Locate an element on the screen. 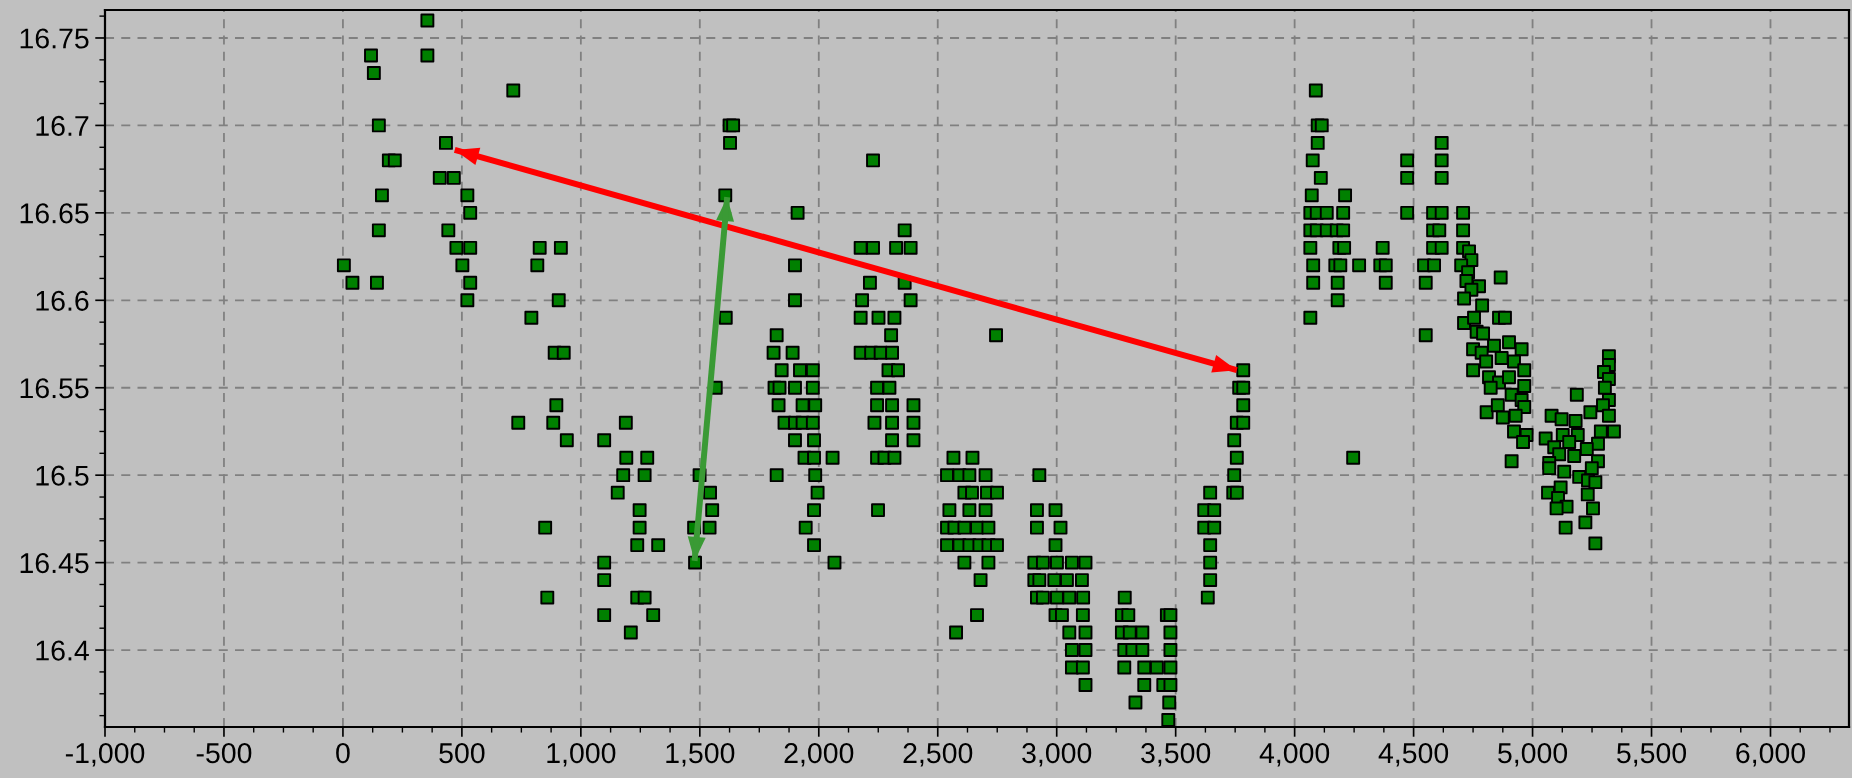  x-tick-label: 6,000 is located at coordinates (1770, 755).